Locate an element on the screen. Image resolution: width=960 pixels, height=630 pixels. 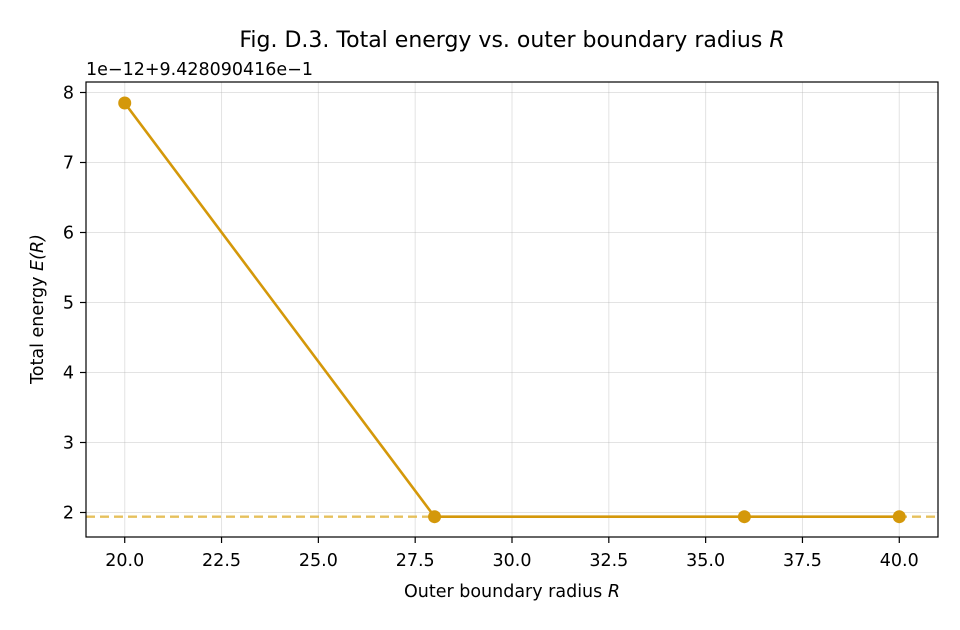
x-axis-label: Outer boundary radius R is located at coordinates (512, 592).